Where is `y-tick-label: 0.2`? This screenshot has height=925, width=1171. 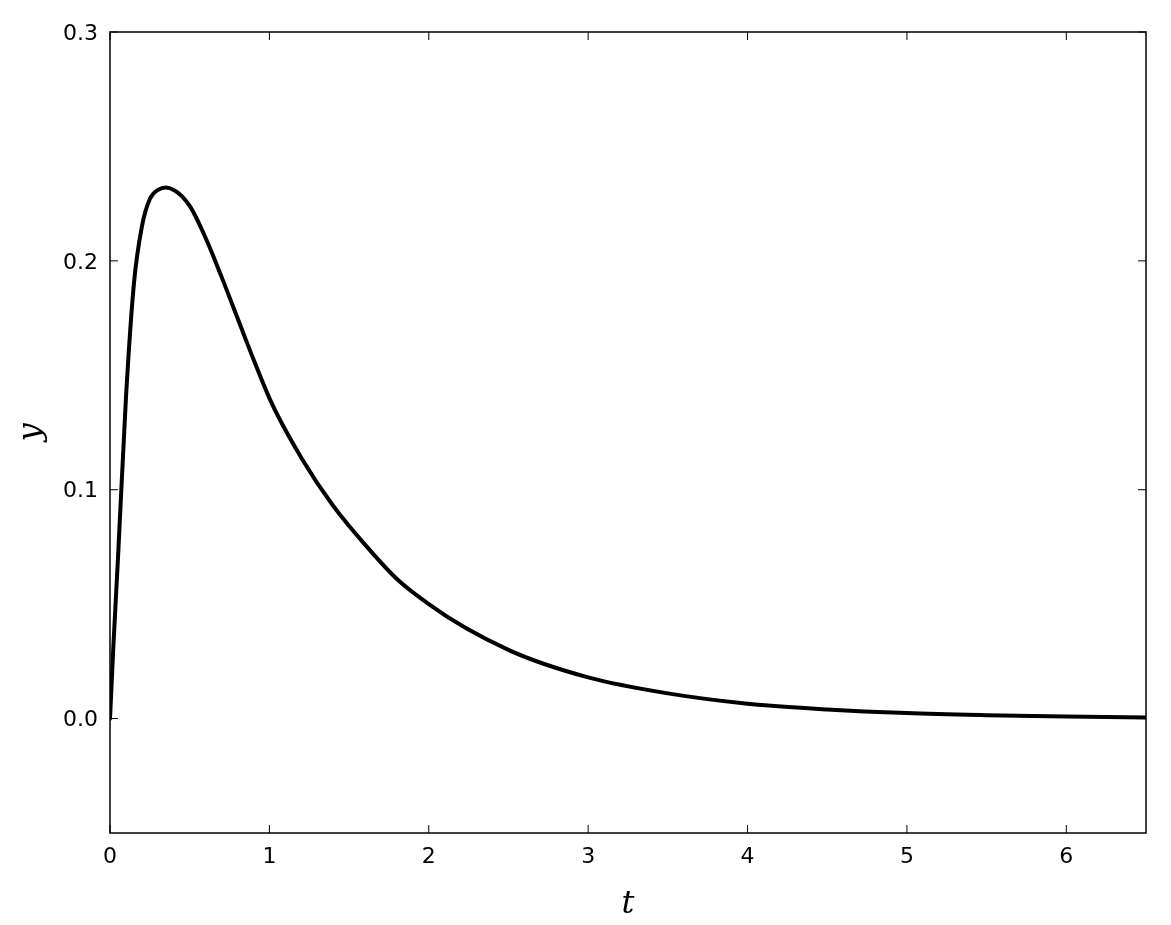
y-tick-label: 0.2 is located at coordinates (80, 261).